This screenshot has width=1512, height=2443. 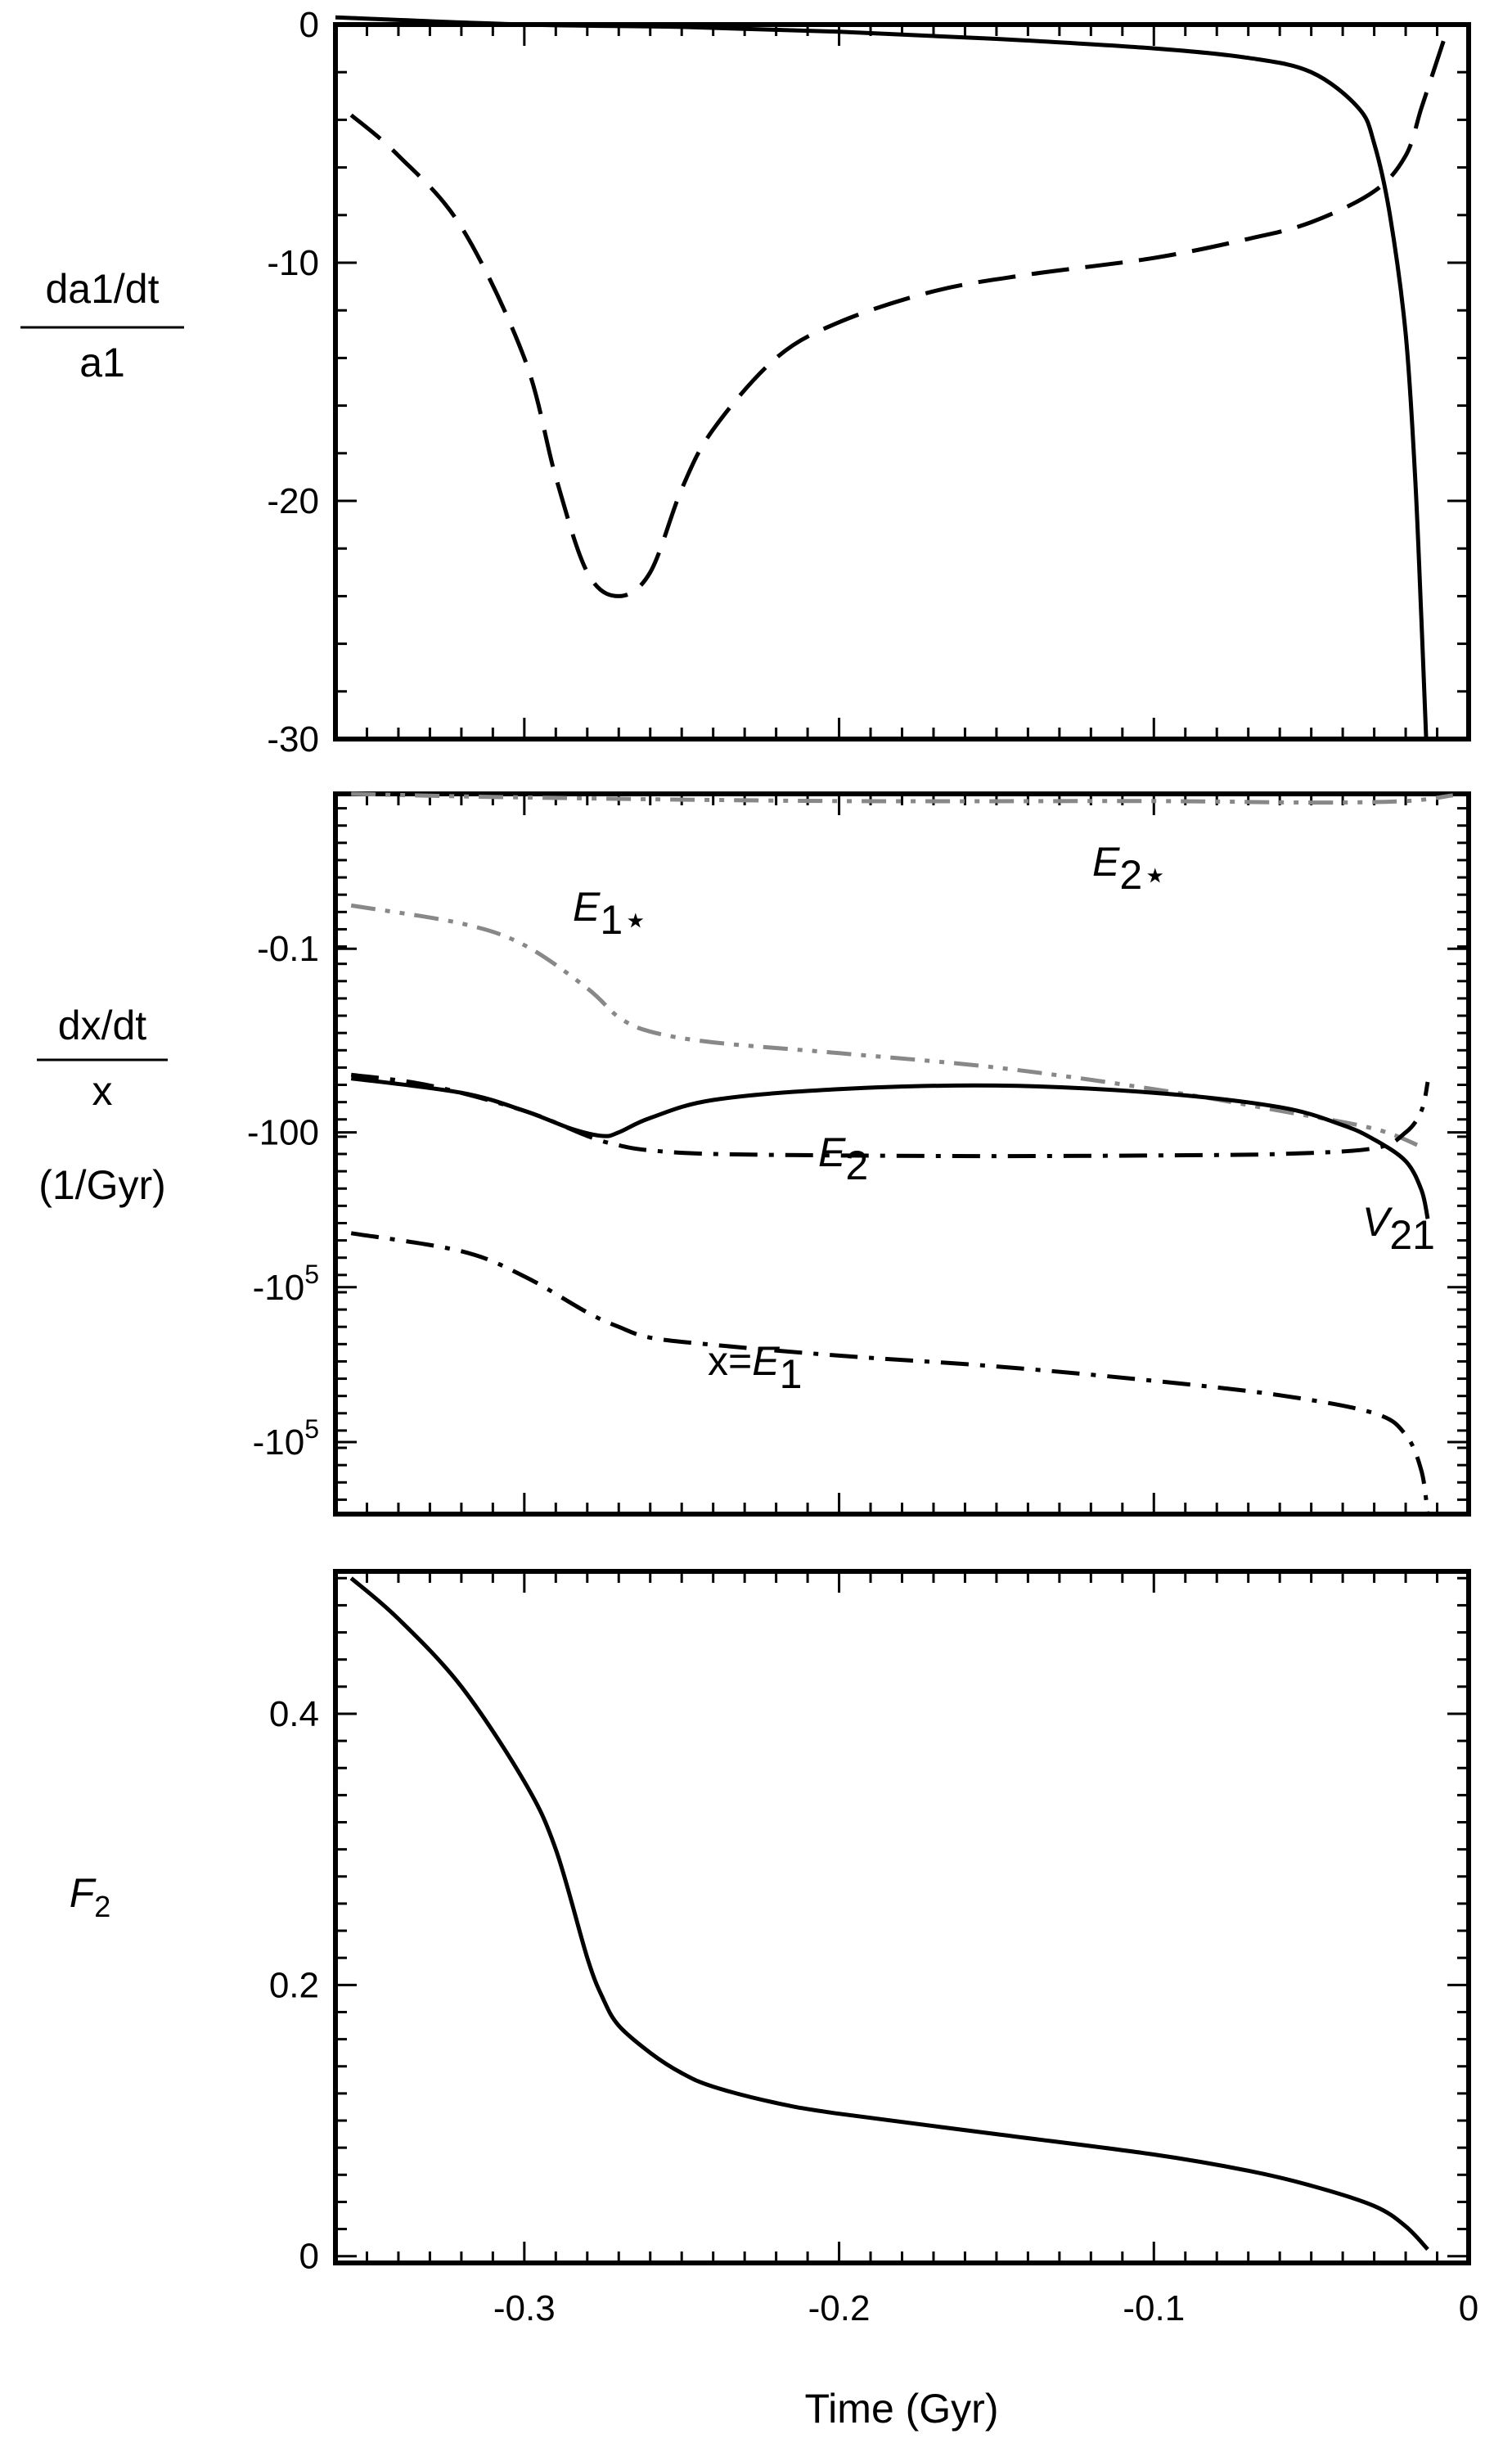 What do you see at coordinates (525, 2308) in the screenshot?
I see `x-tick-label: -0.3` at bounding box center [525, 2308].